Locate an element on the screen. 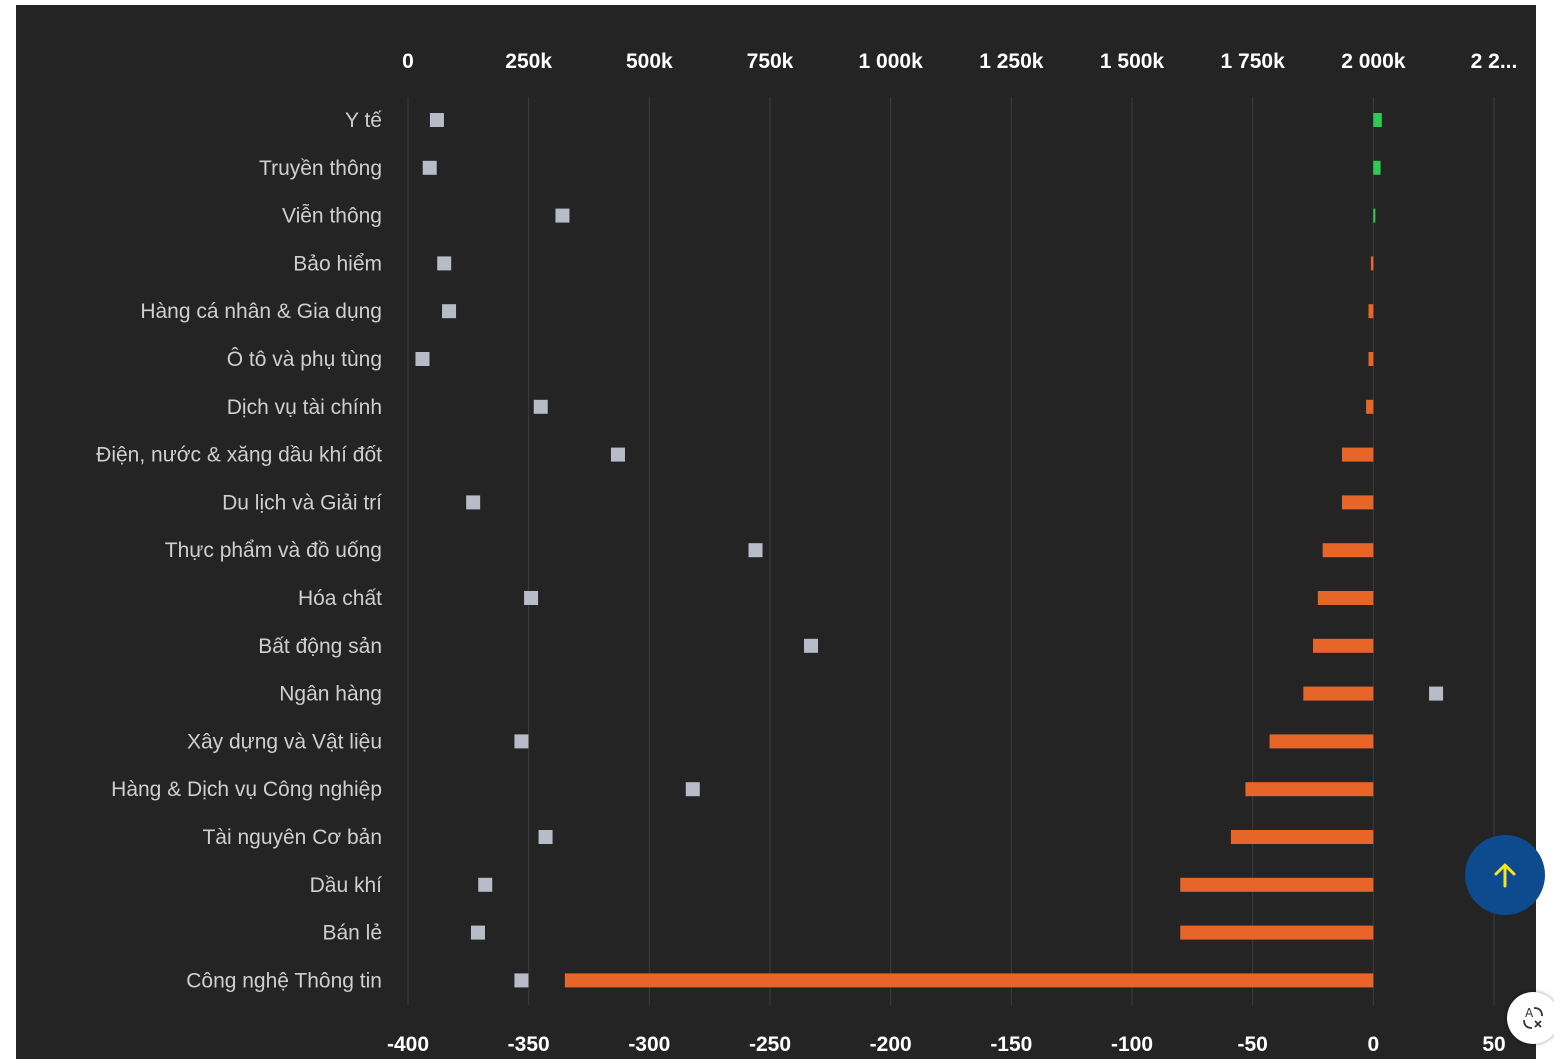 The image size is (1554, 1059). x-bottom-tick-label: -150 is located at coordinates (1011, 1044).